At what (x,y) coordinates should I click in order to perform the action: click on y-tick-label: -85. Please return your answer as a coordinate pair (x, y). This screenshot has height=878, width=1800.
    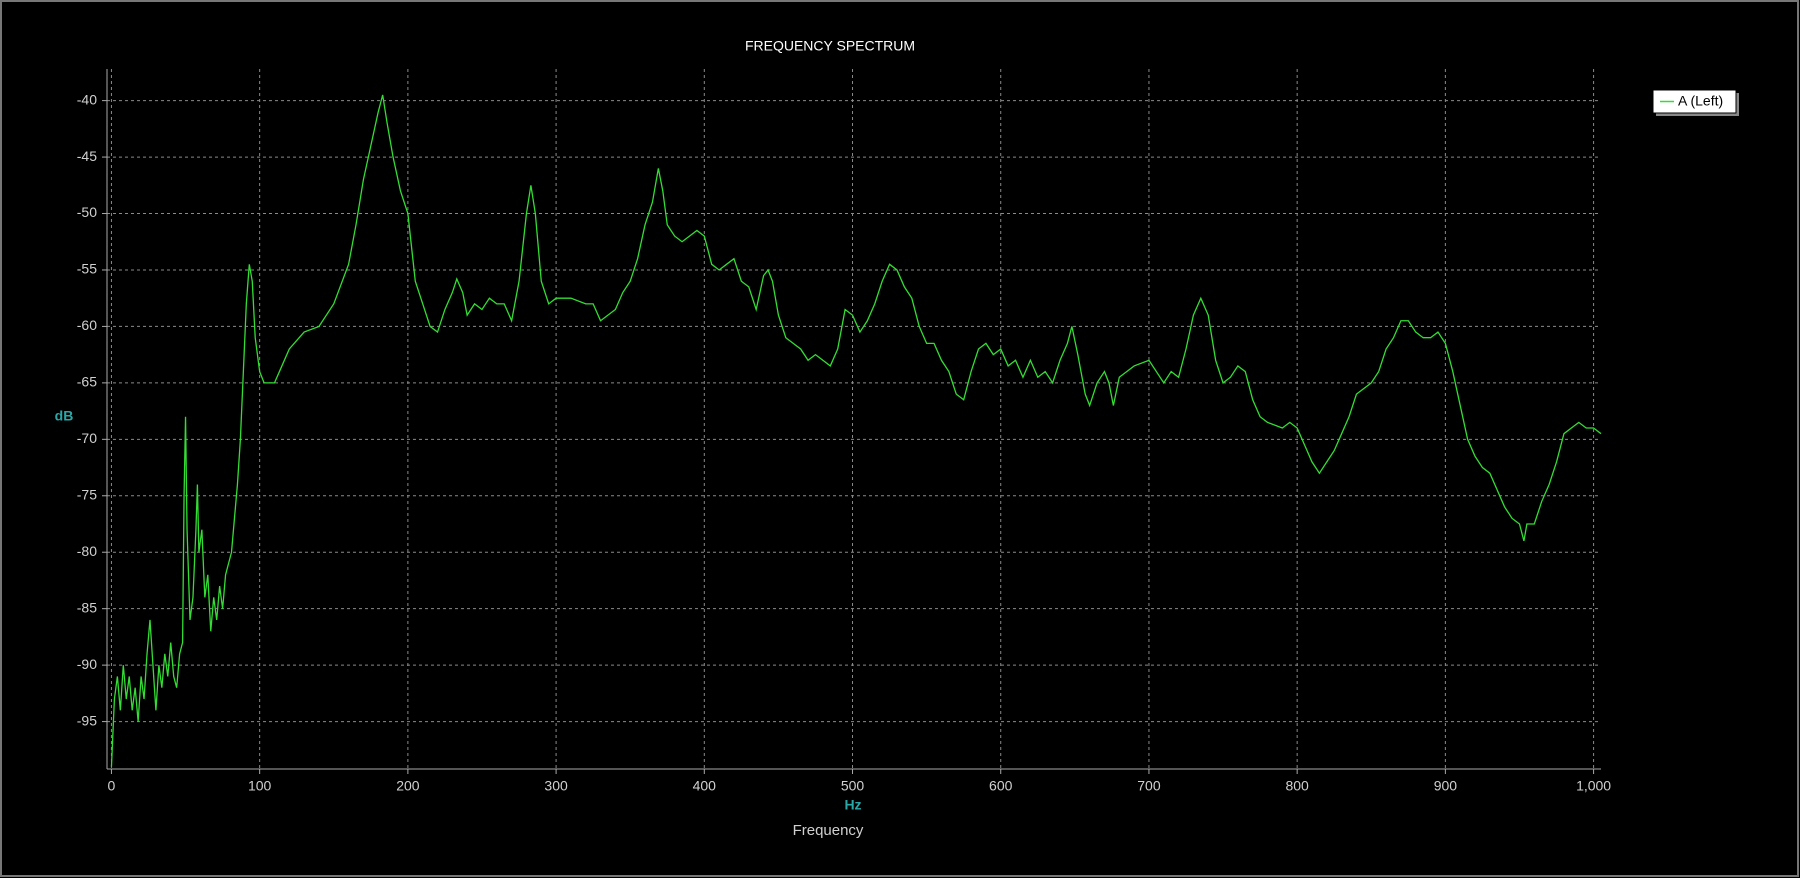
    Looking at the image, I should click on (87, 607).